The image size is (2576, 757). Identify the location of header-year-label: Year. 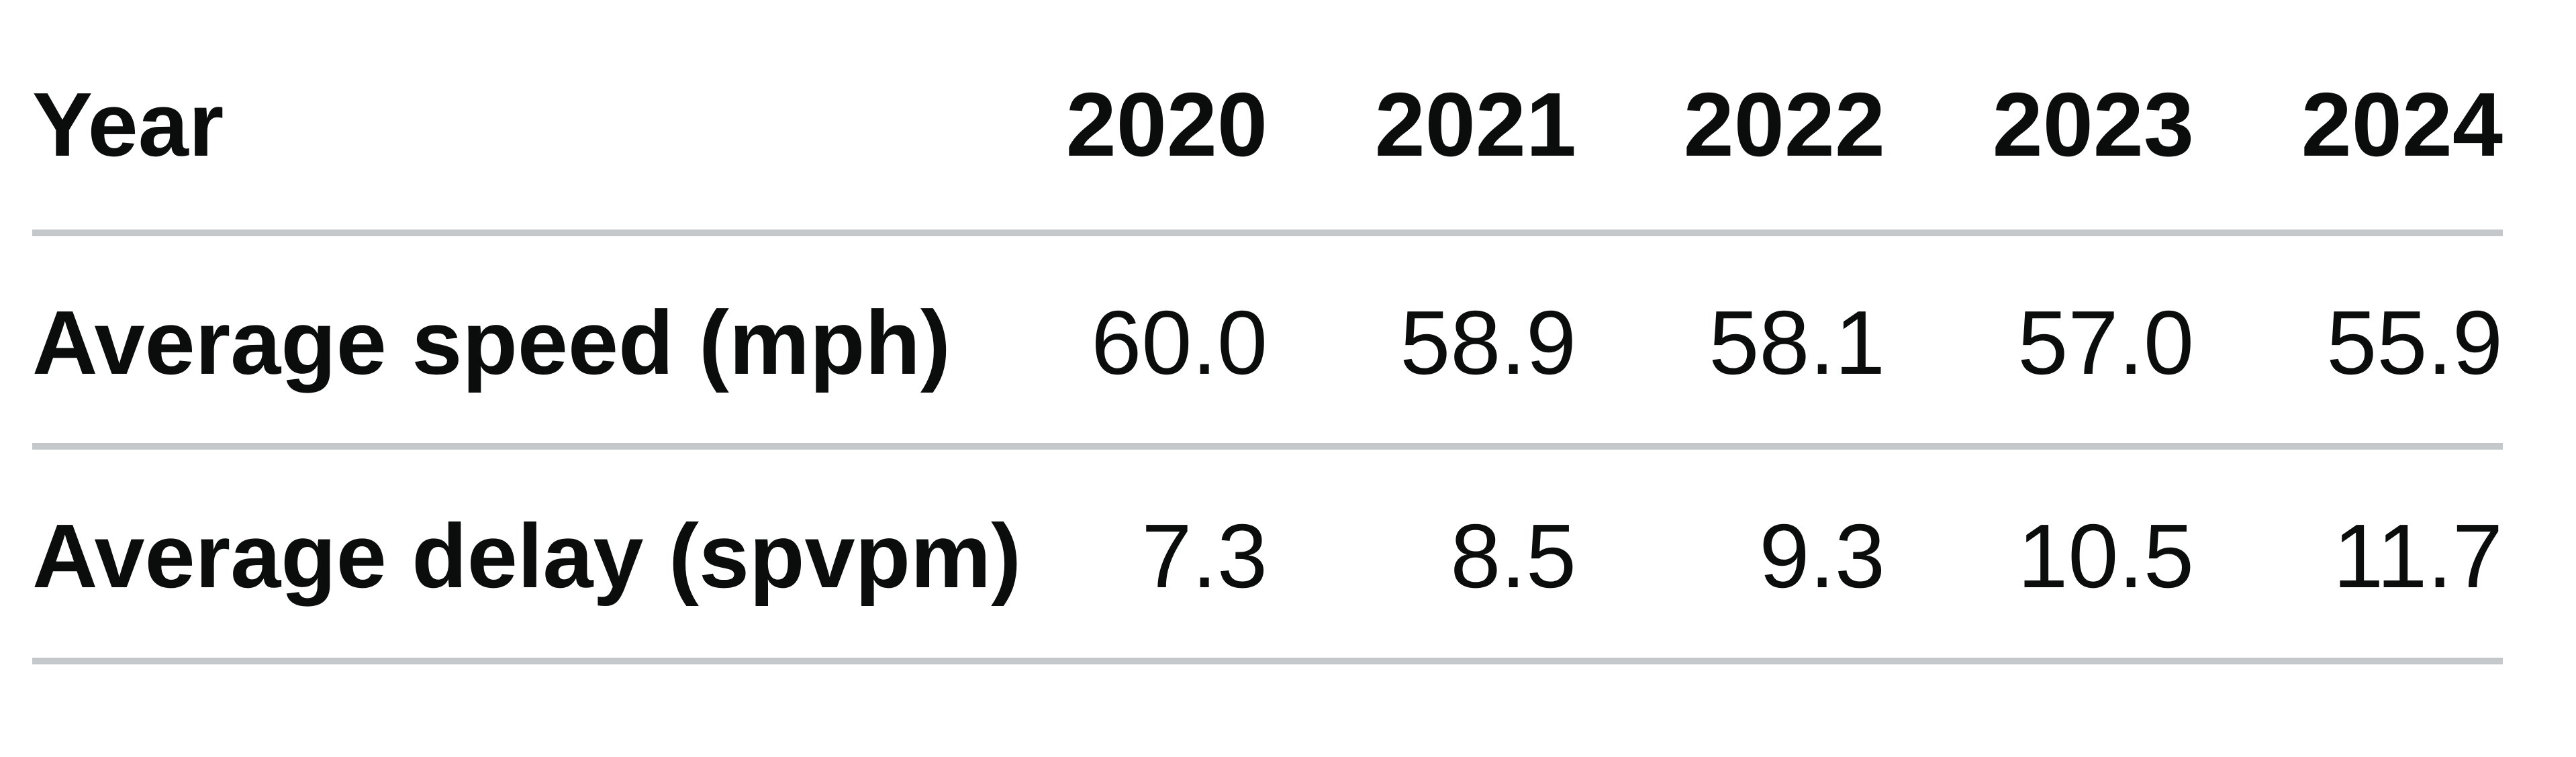
(495, 118).